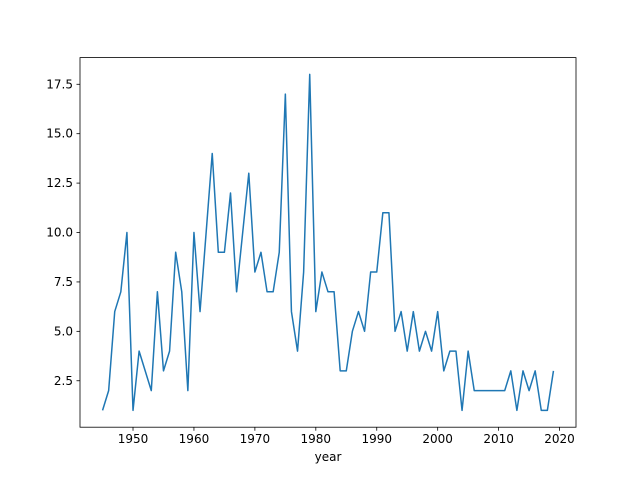 Image resolution: width=640 pixels, height=480 pixels. What do you see at coordinates (59, 183) in the screenshot?
I see `y-tick-label: 12.5` at bounding box center [59, 183].